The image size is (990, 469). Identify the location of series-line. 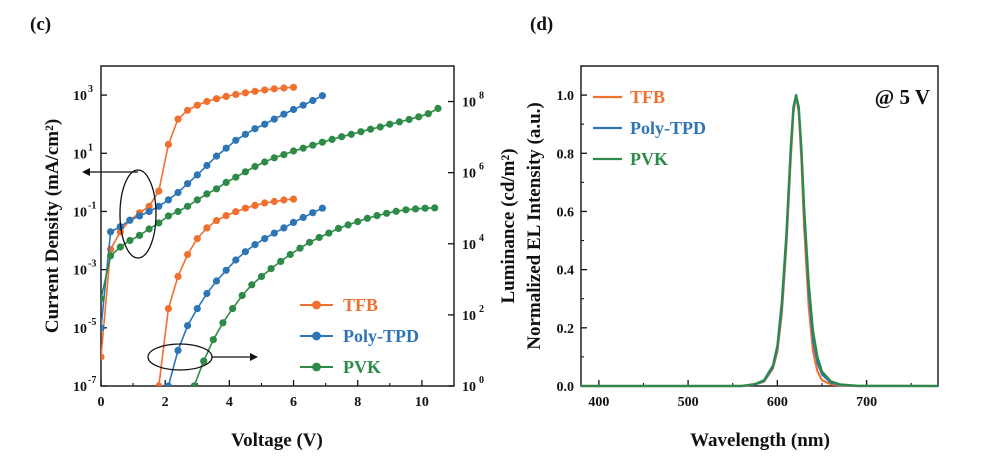
(314, 296).